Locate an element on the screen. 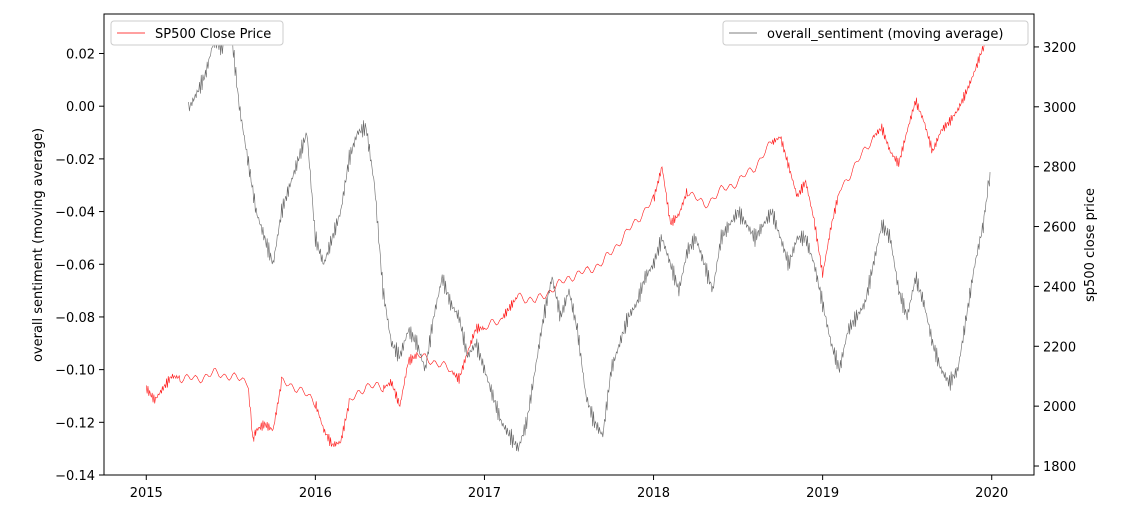  x-tick-label: 2019 is located at coordinates (822, 493).